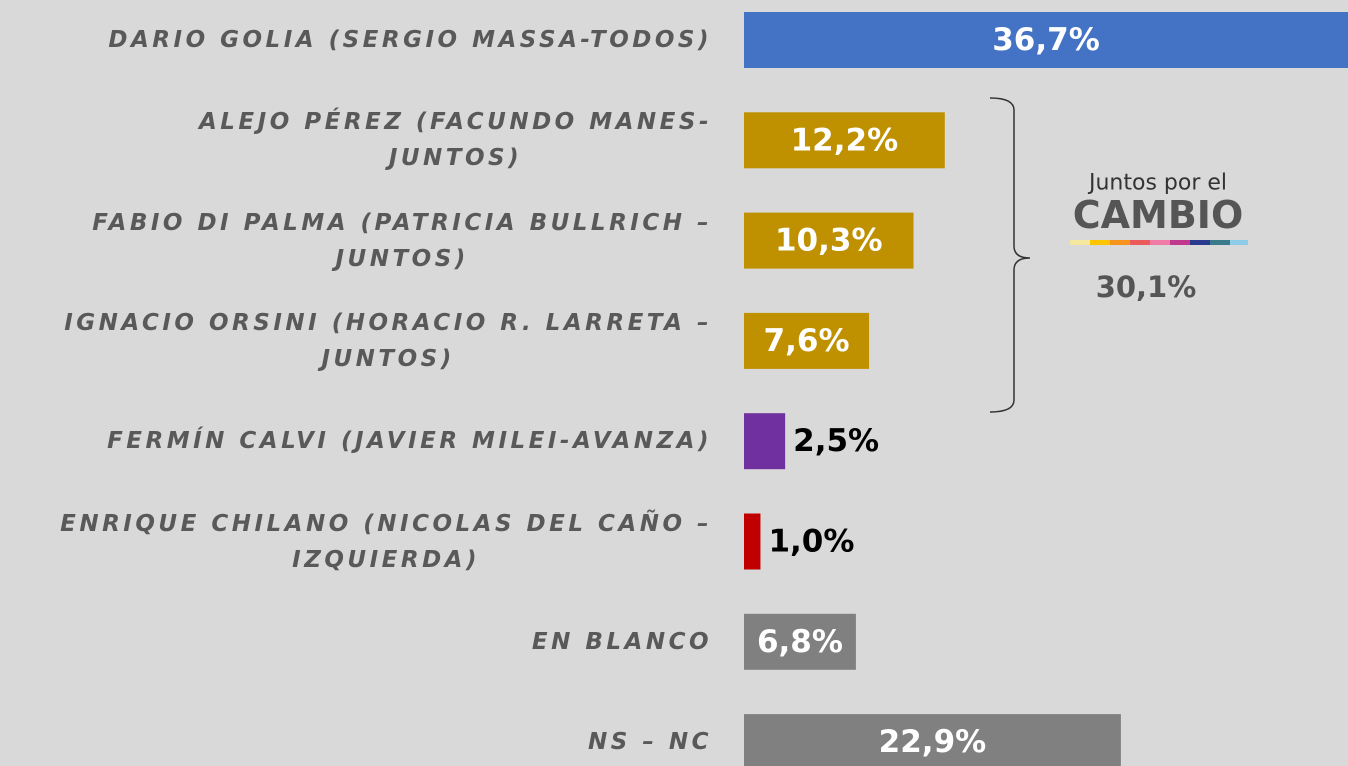 This screenshot has width=1348, height=766. I want to click on value-label: 12,2%, so click(845, 140).